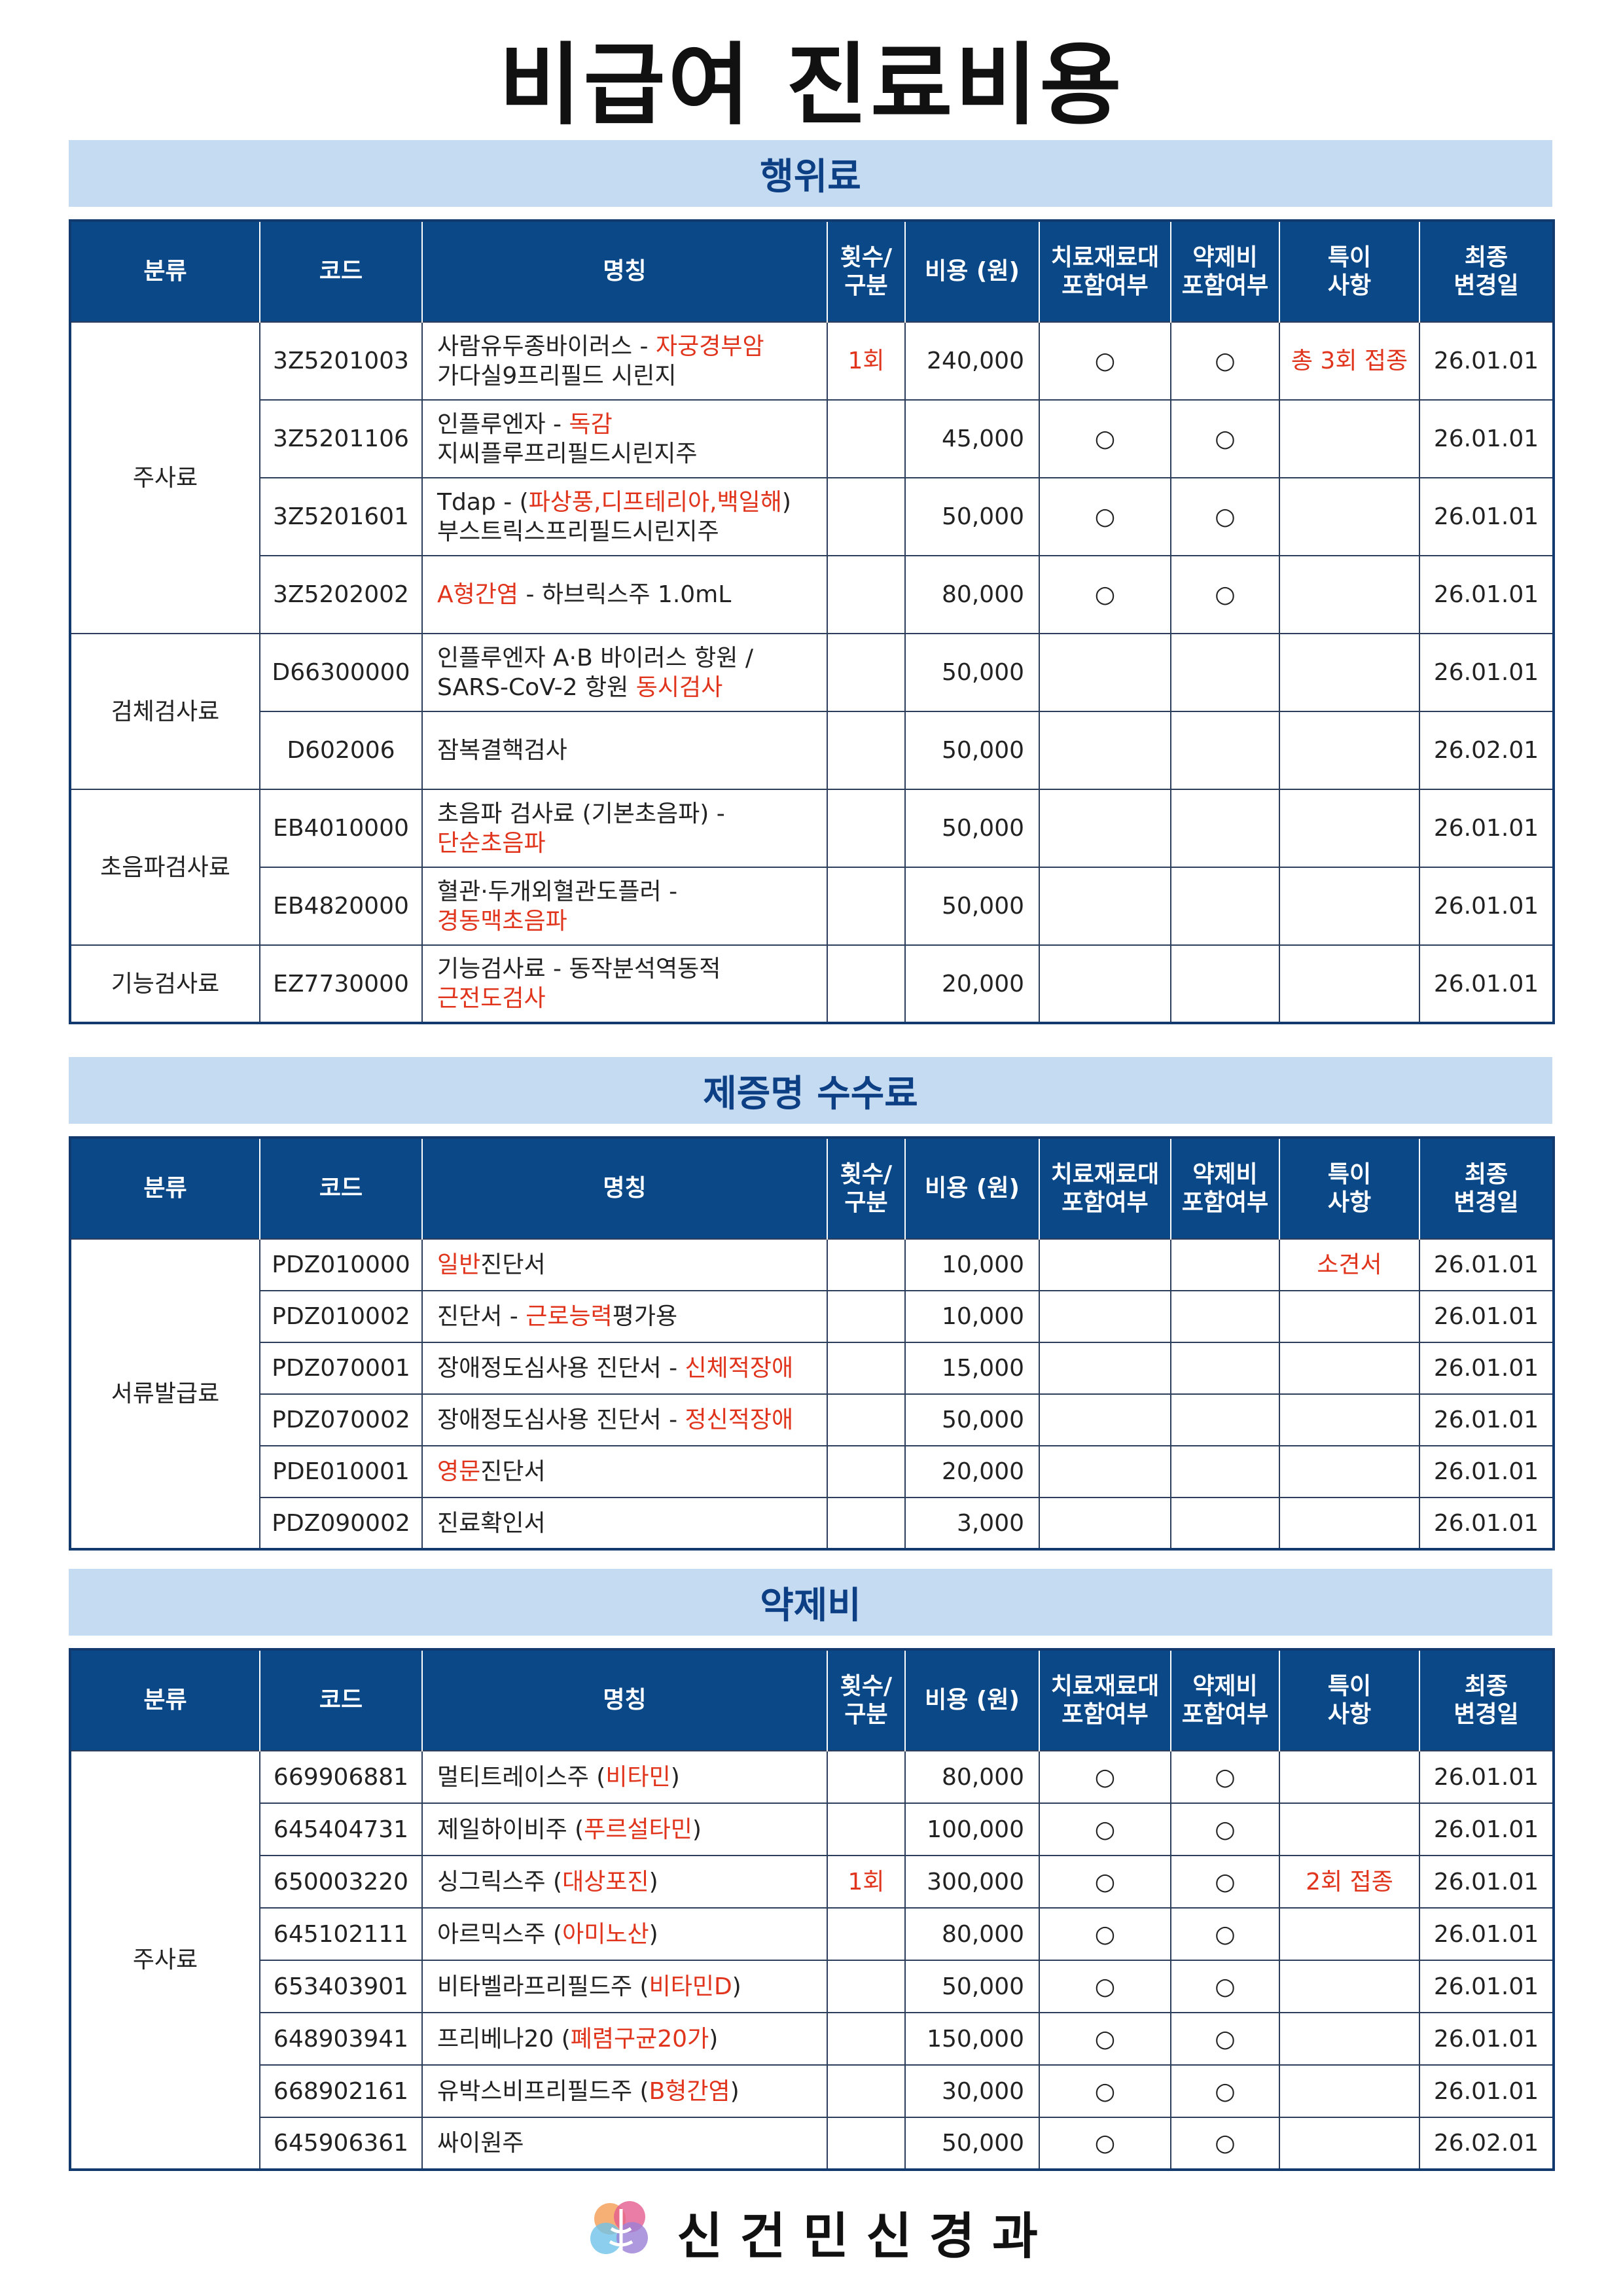 This screenshot has height=2296, width=1623. I want to click on section-title: 제증명 수수료, so click(810, 1090).